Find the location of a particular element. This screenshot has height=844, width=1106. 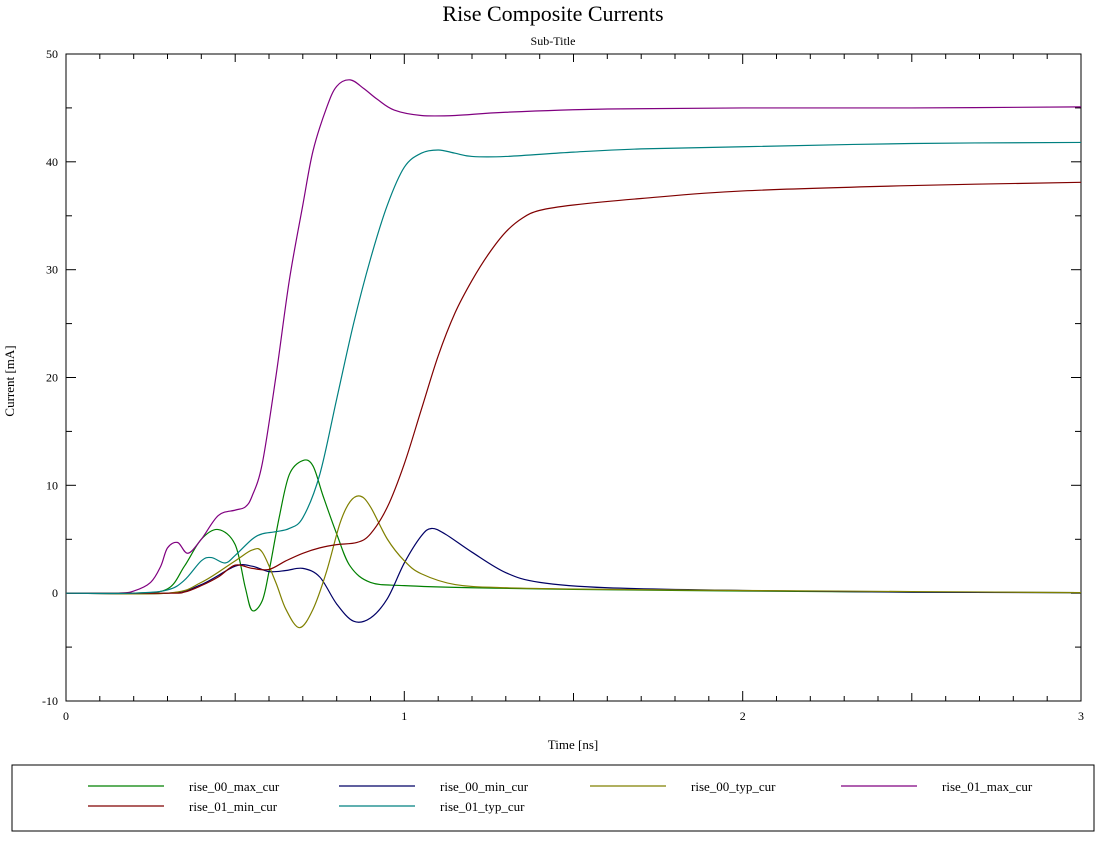

legend-label: rise_00_min_cur is located at coordinates (484, 786).